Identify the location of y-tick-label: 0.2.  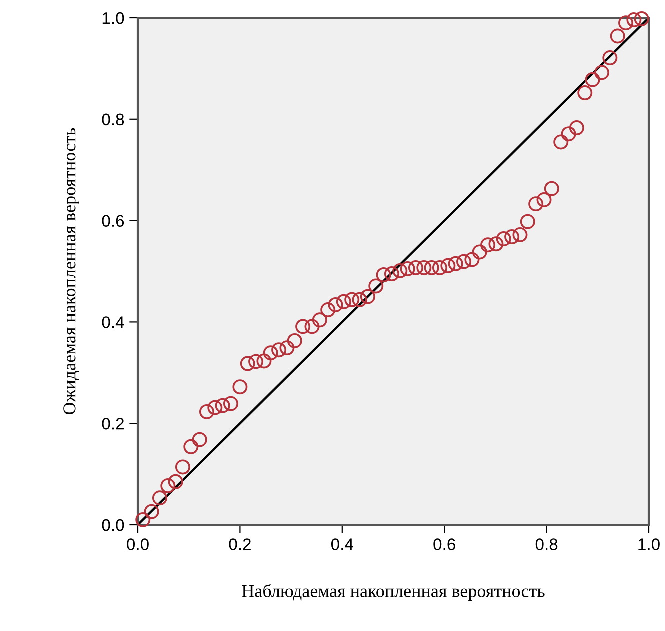
(113, 424).